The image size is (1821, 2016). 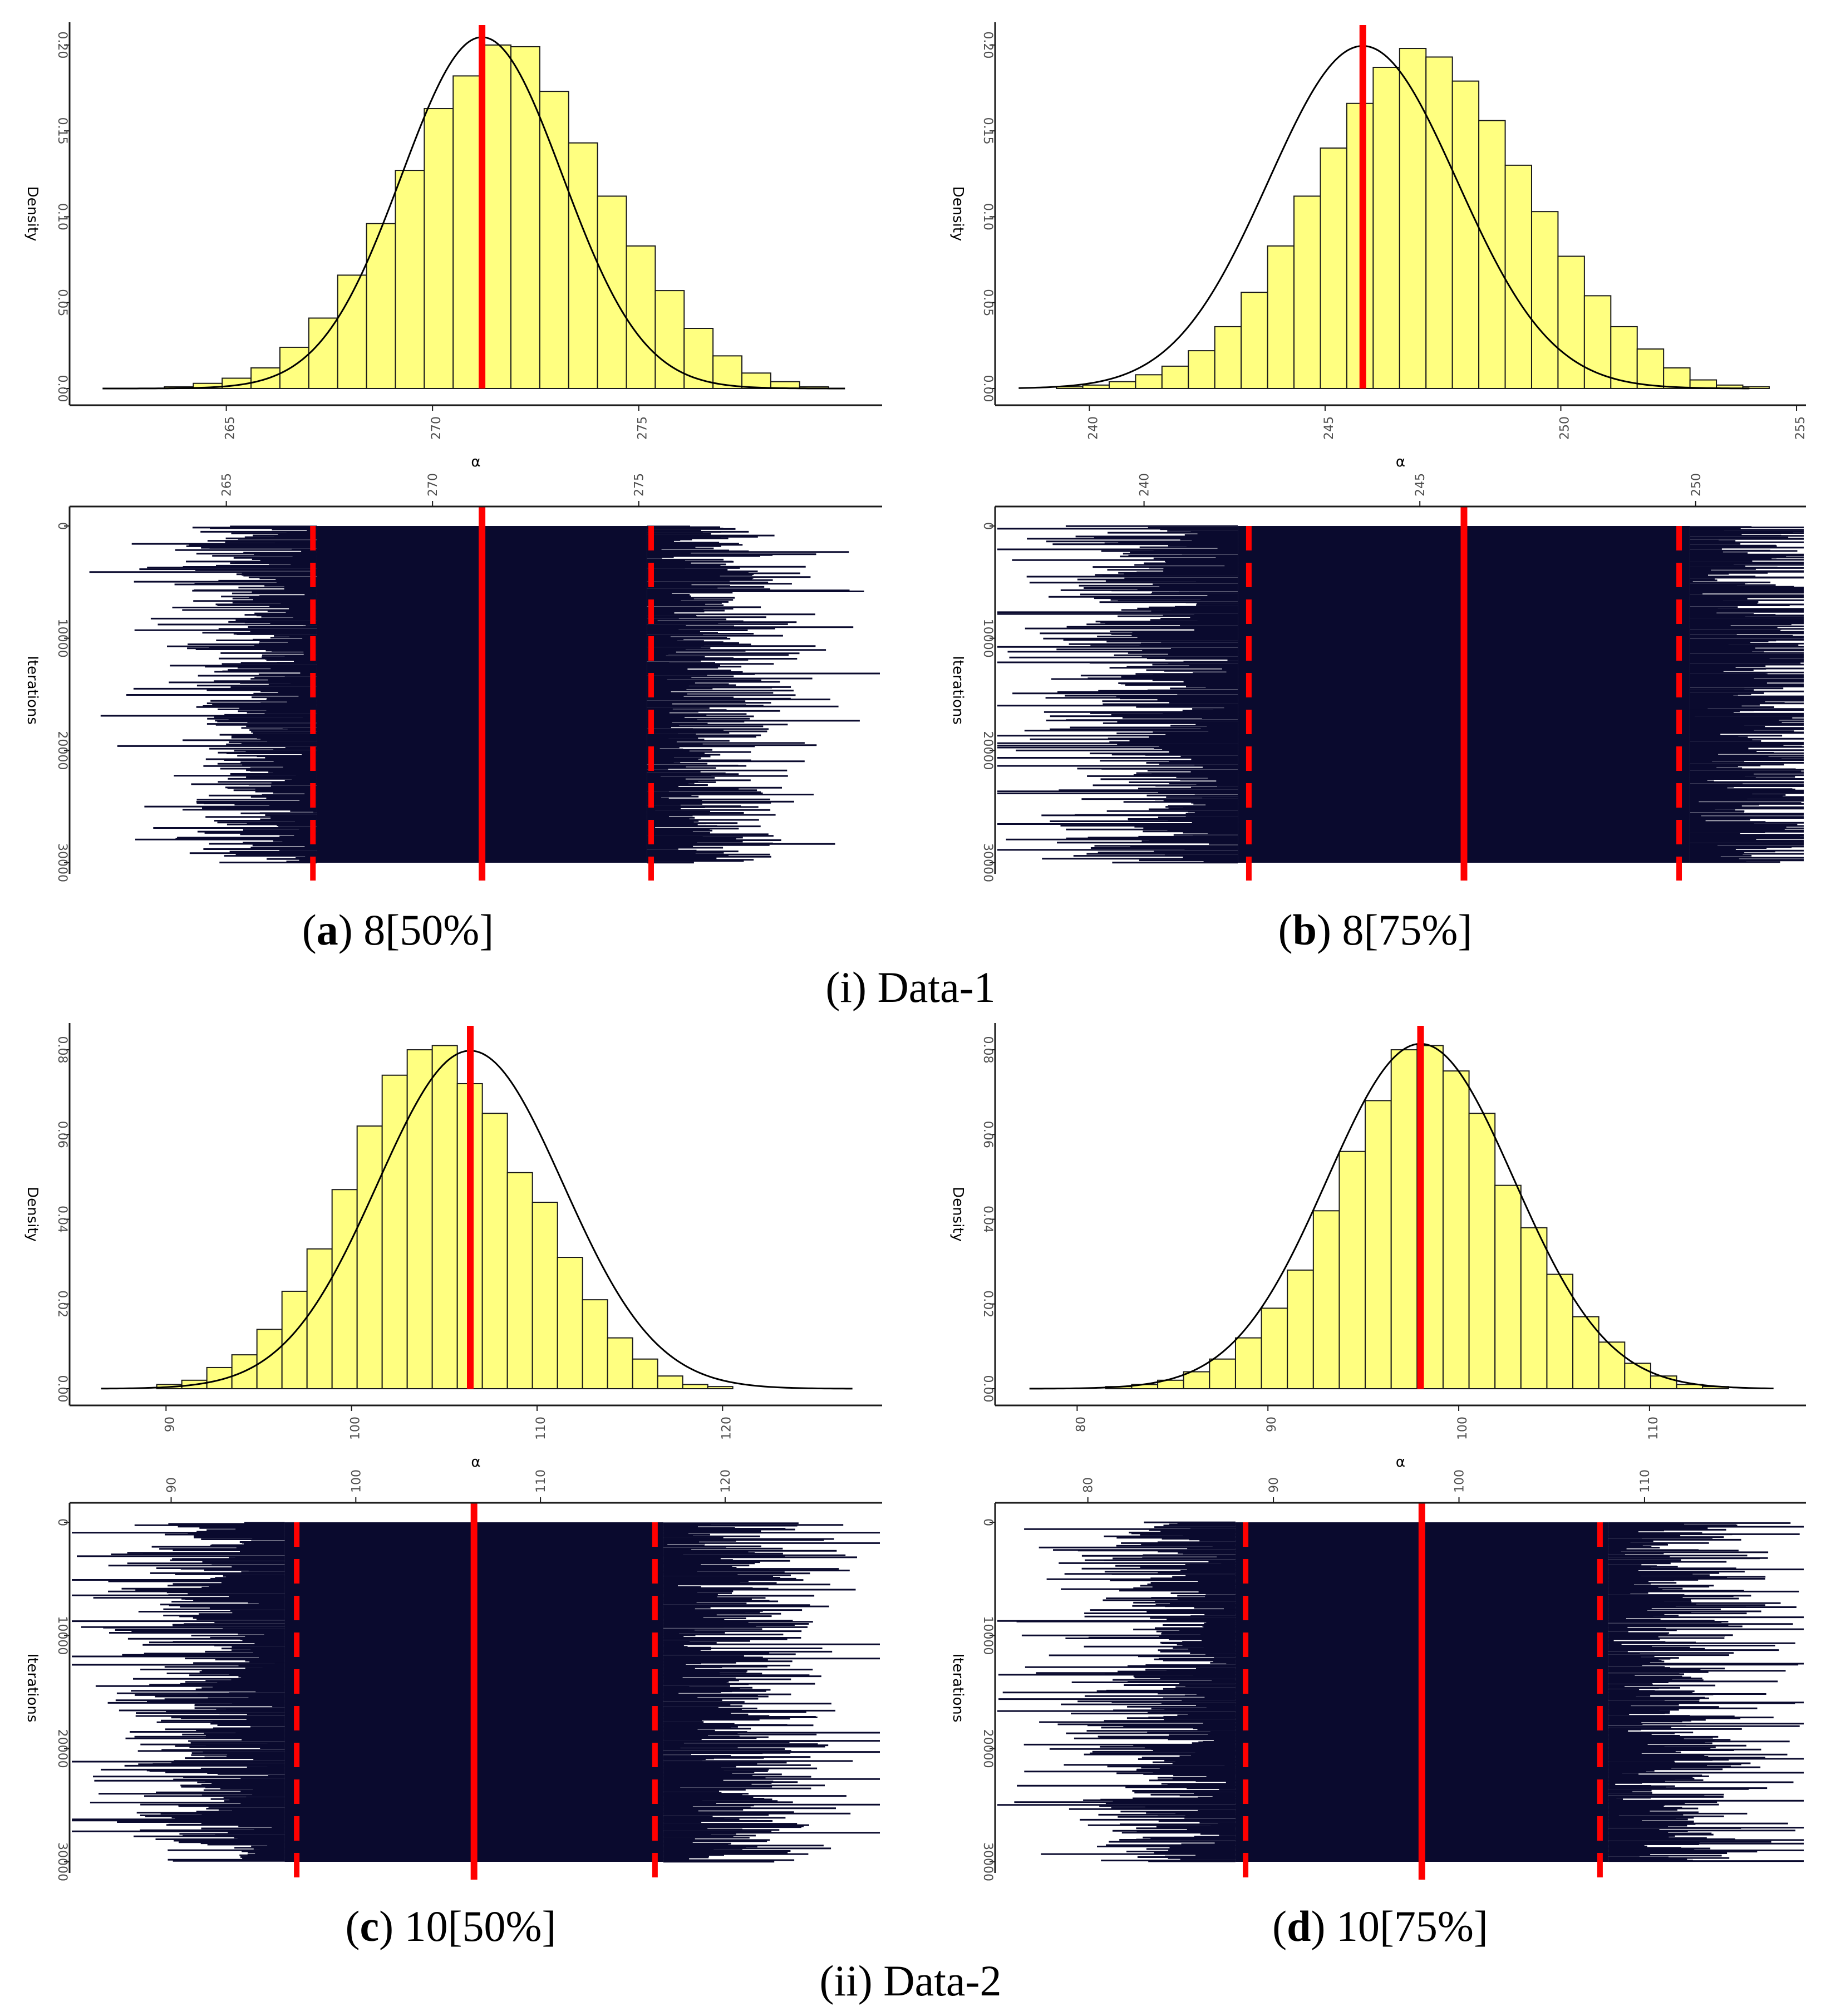 I want to click on y-tick-label: 0.15, so click(x=62, y=131).